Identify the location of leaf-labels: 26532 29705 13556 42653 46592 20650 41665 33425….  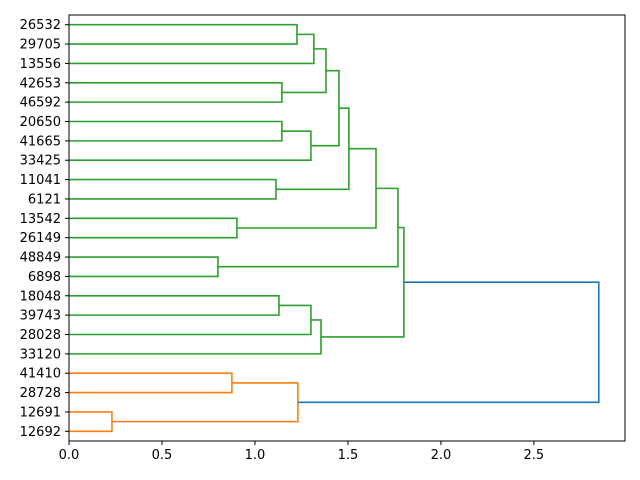
(44, 229).